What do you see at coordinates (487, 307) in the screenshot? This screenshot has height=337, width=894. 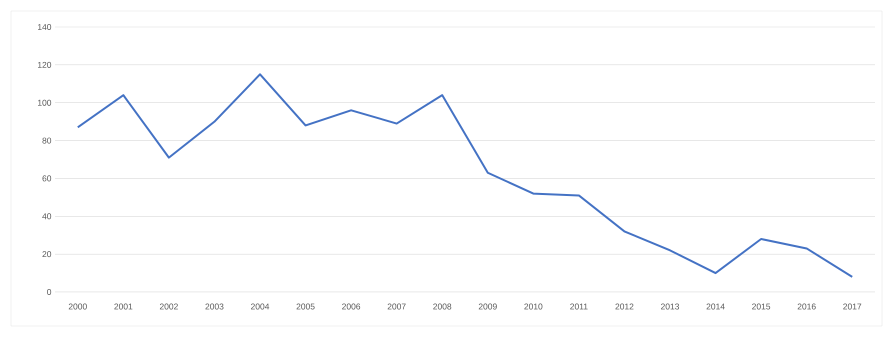 I see `x-tick-label: 2009` at bounding box center [487, 307].